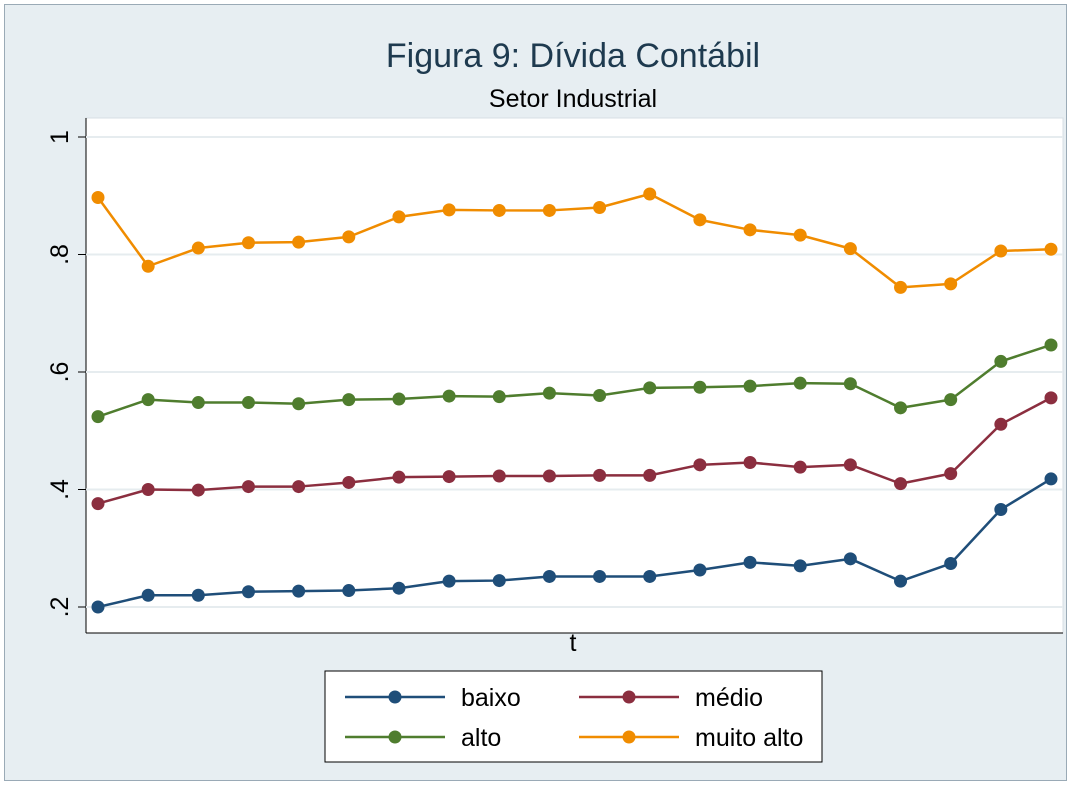  I want to click on y-ticks: .2 .4 .6 .8 1, so click(66, 373).